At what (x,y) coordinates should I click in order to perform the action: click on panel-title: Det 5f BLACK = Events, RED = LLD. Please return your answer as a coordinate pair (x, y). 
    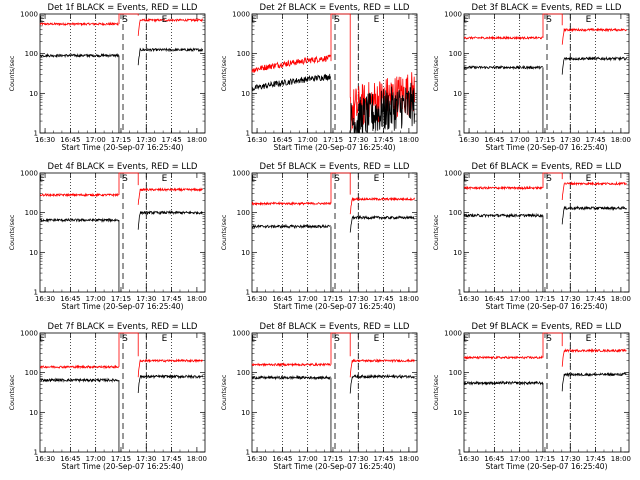
    Looking at the image, I should click on (335, 167).